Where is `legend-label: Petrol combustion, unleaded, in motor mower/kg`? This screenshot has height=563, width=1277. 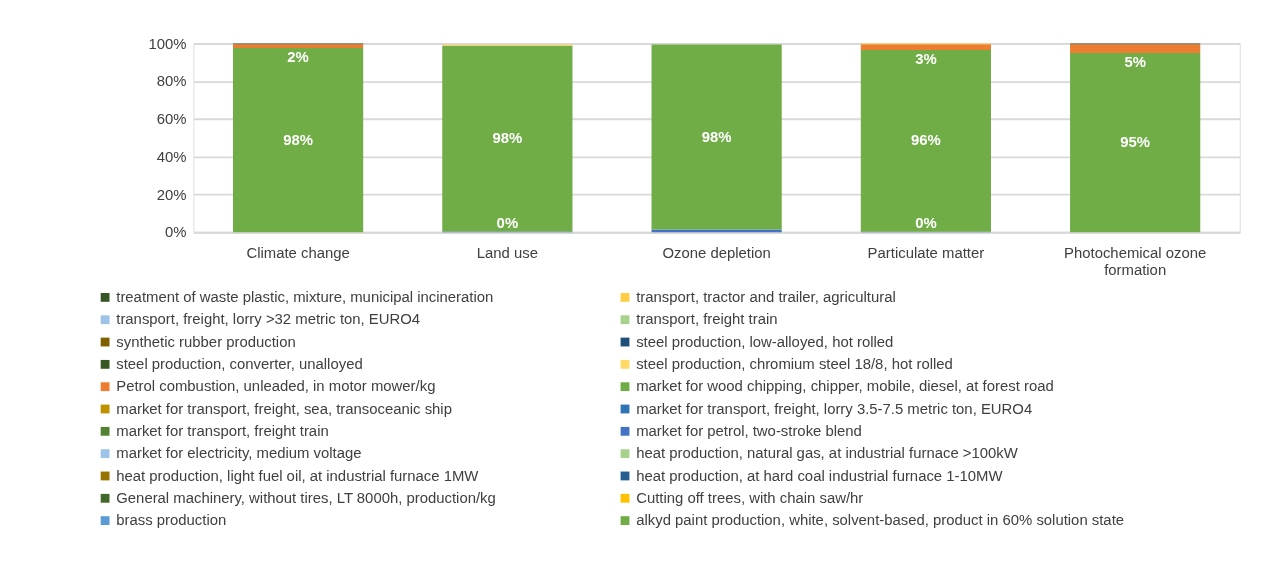
legend-label: Petrol combustion, unleaded, in motor mower/kg is located at coordinates (276, 386).